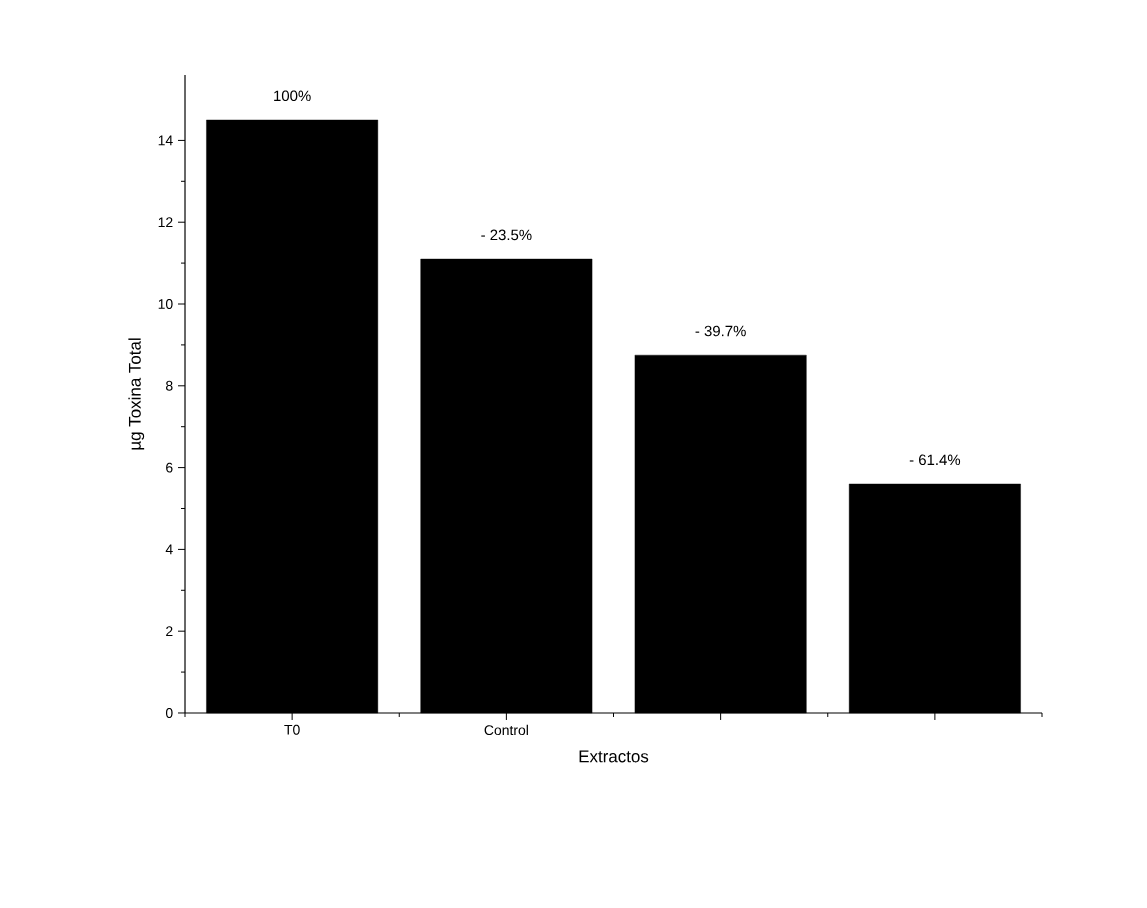 The height and width of the screenshot is (908, 1147). Describe the element at coordinates (292, 729) in the screenshot. I see `x-tick-label: T0` at that location.